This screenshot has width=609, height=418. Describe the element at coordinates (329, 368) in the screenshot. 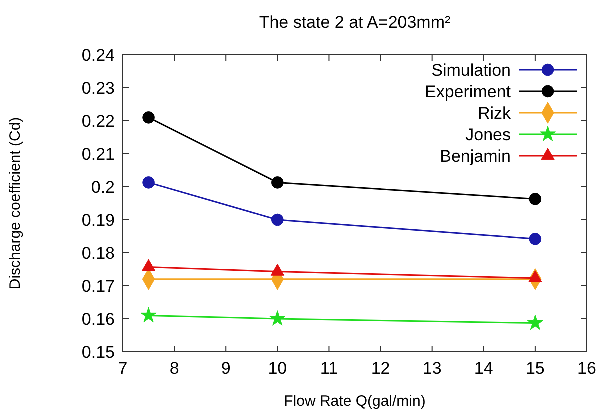

I see `x-tick-label: 11` at that location.